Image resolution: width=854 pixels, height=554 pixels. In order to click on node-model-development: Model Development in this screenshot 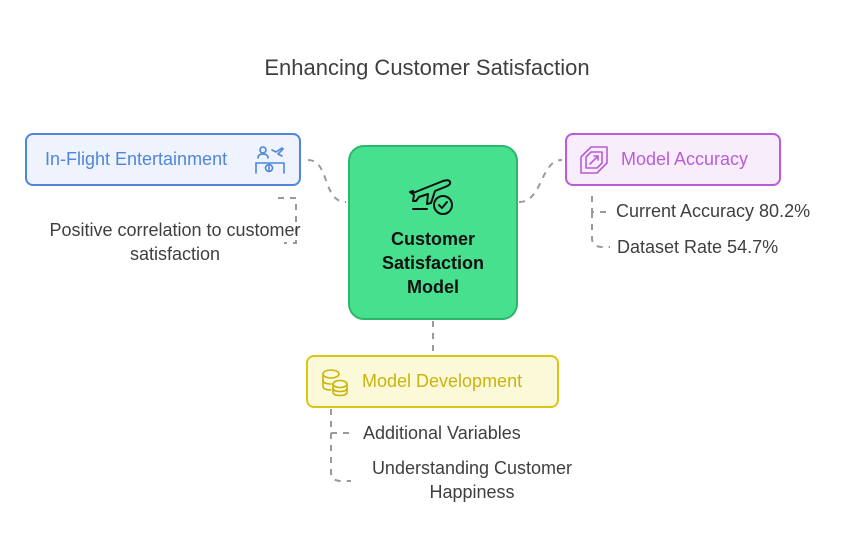, I will do `click(432, 381)`.